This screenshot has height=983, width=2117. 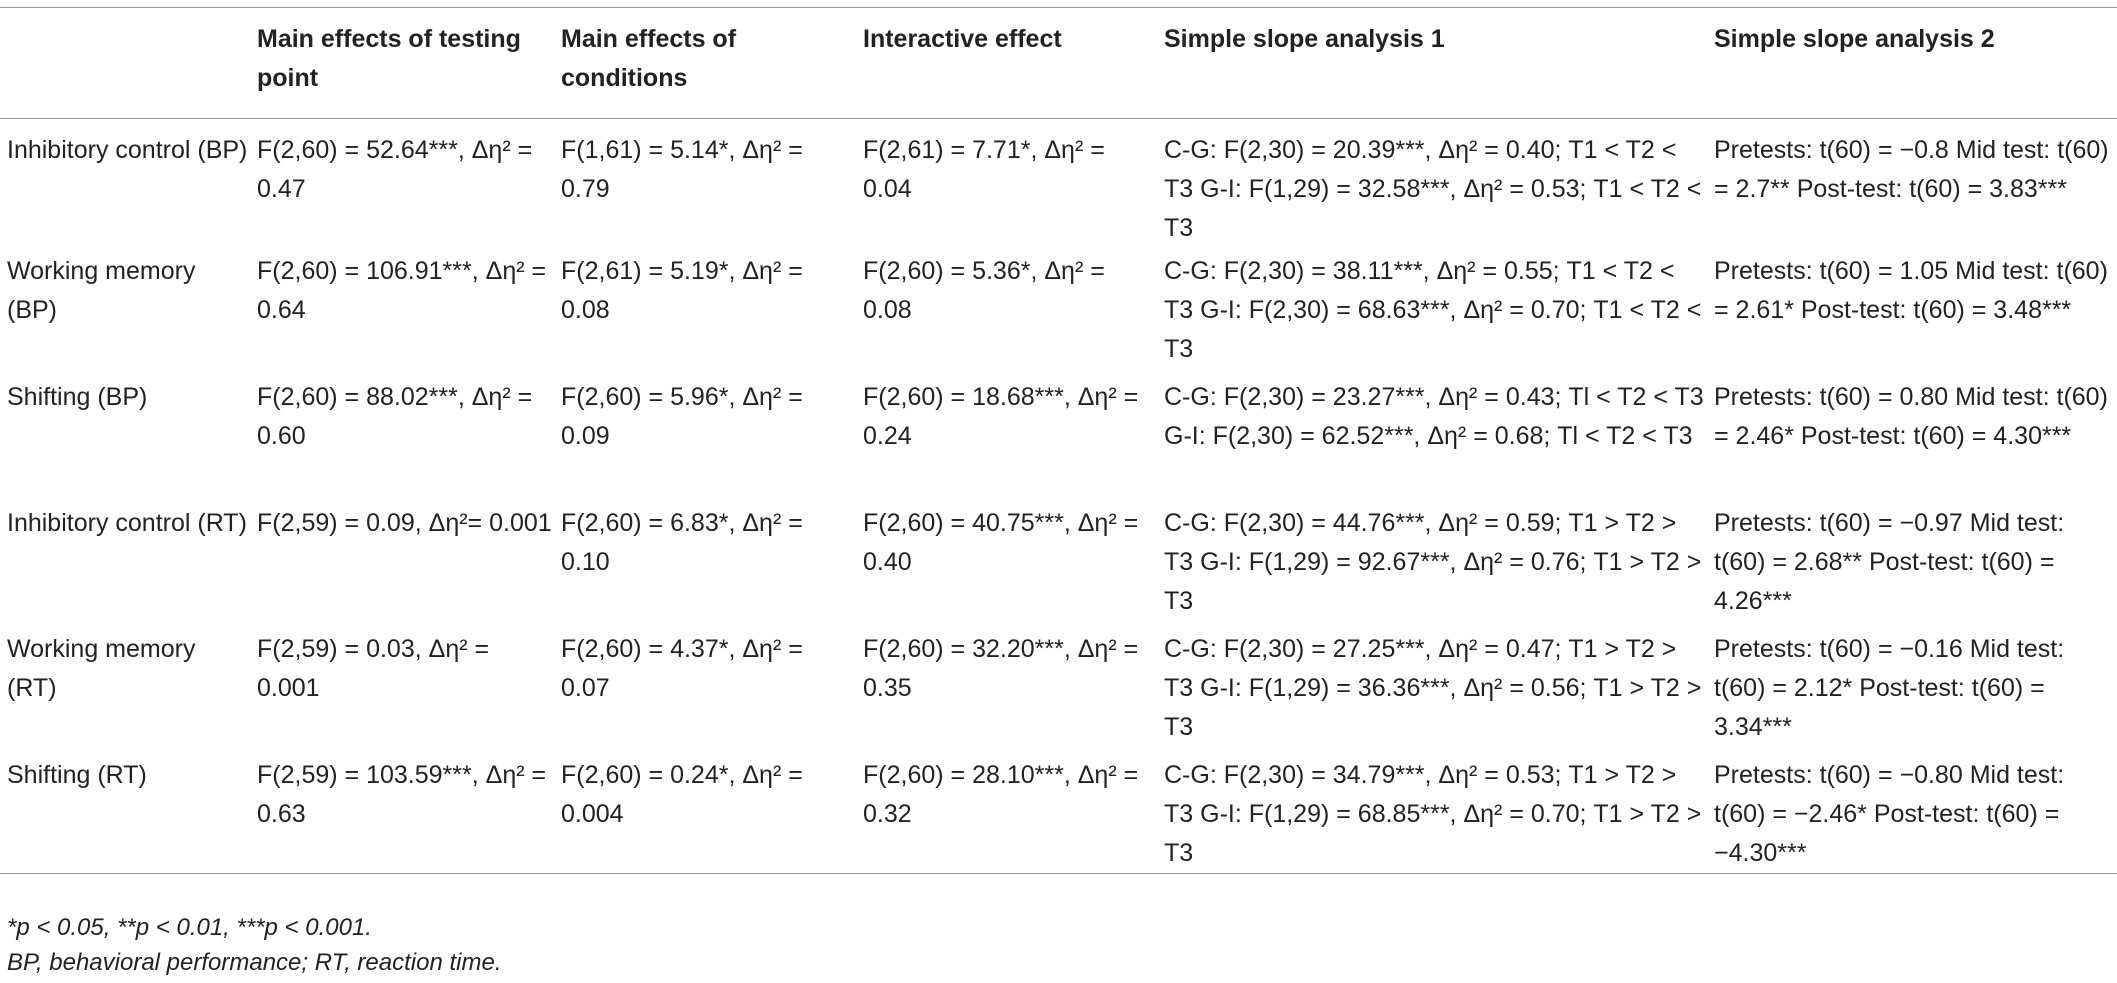 What do you see at coordinates (682, 169) in the screenshot?
I see `table-cell: F(1,61) = 5.14*, Δη² = 0.79` at bounding box center [682, 169].